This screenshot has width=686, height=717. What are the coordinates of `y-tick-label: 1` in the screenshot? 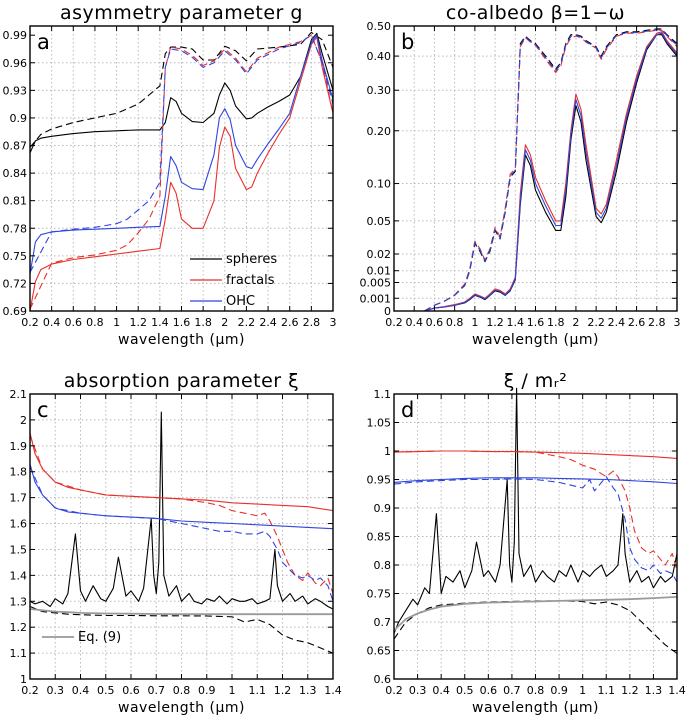 It's located at (23, 679).